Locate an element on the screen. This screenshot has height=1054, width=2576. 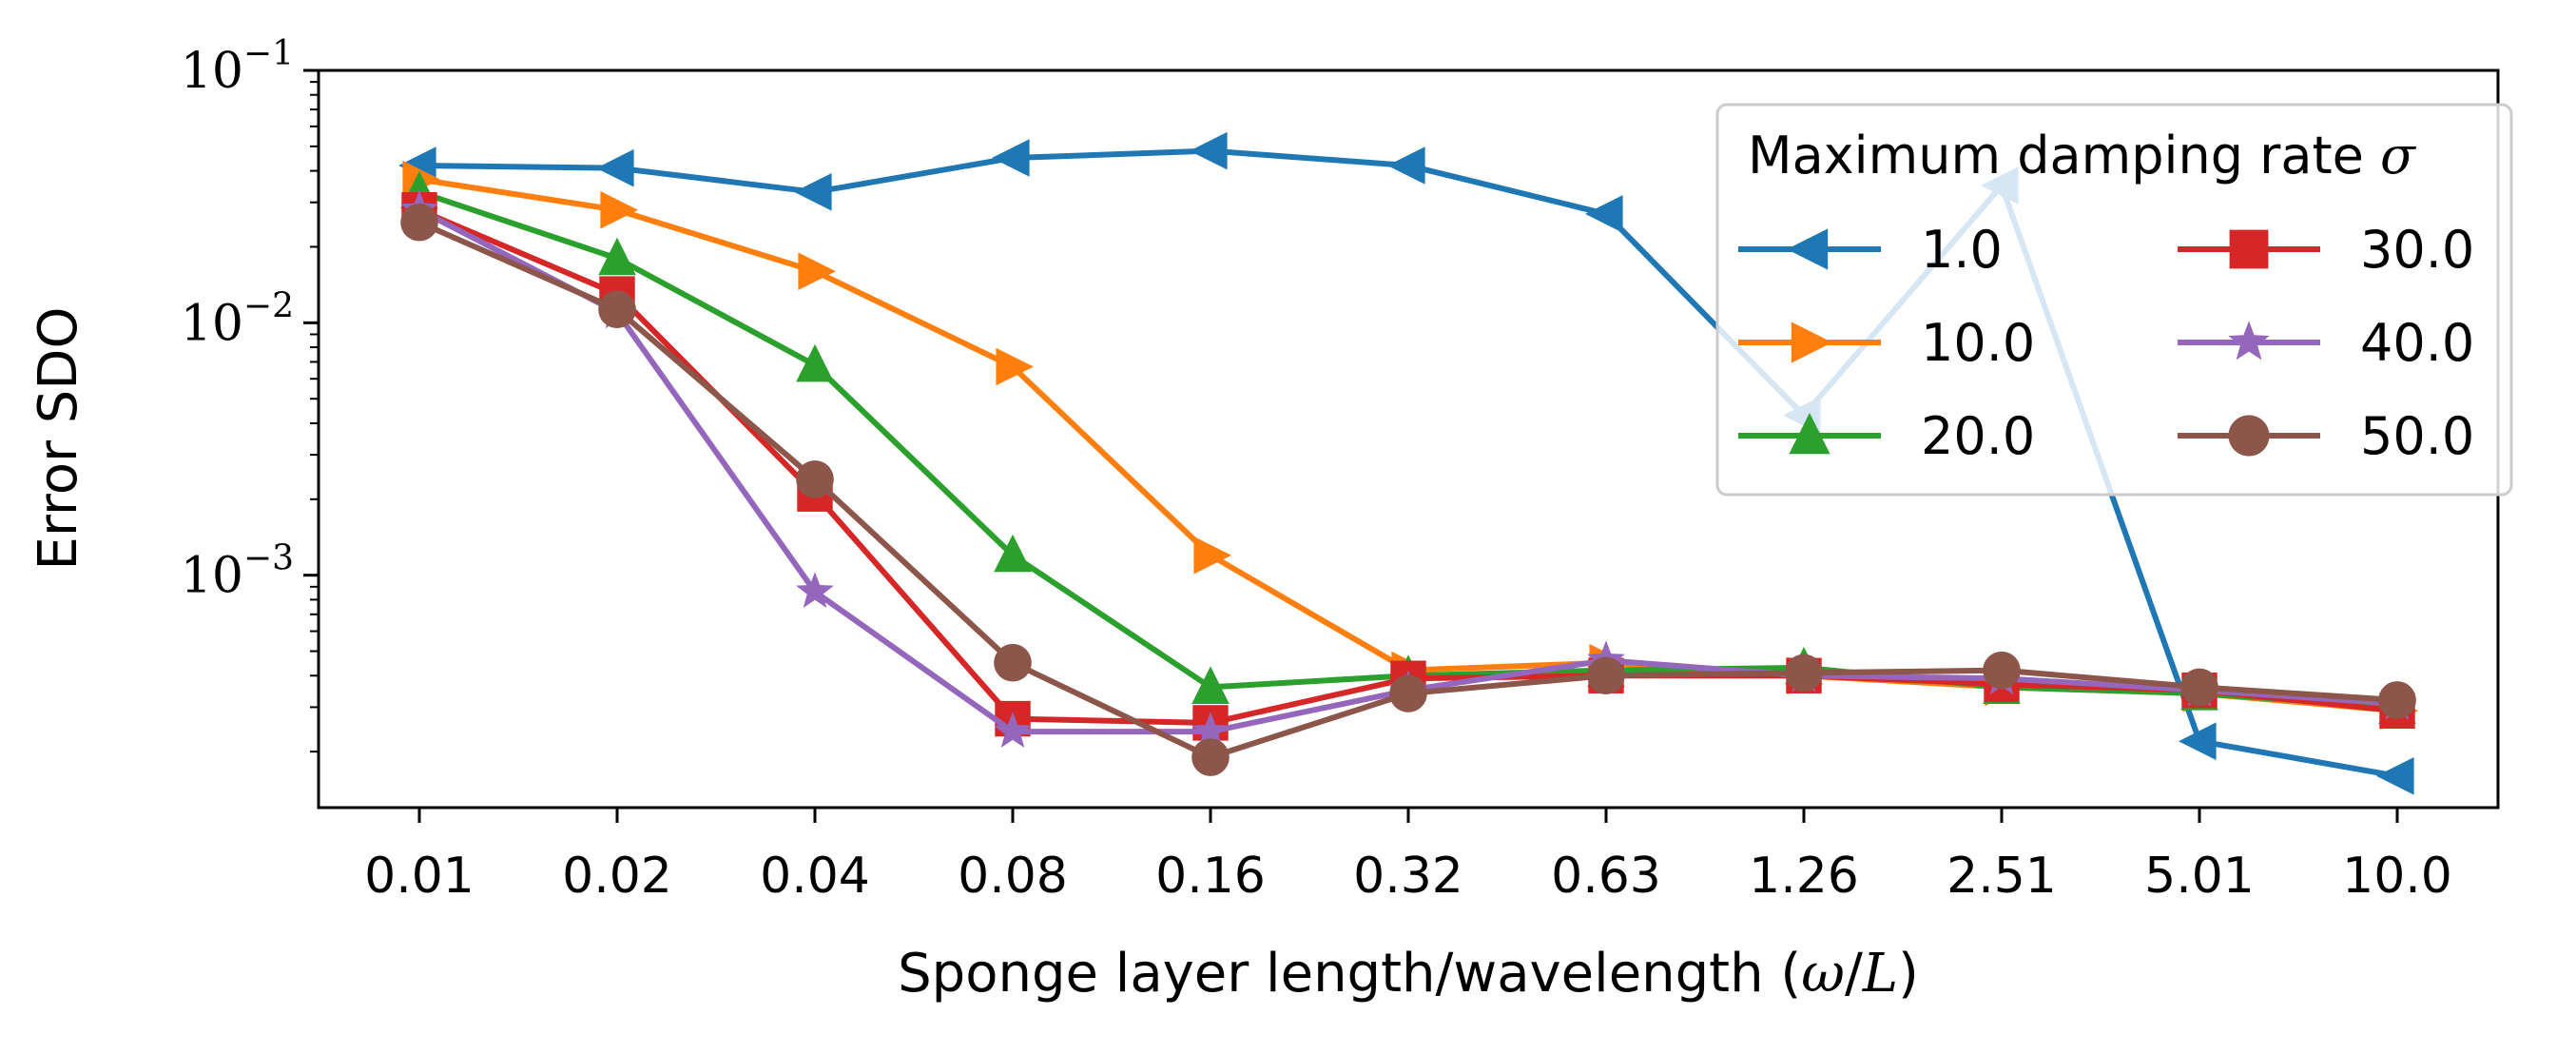
legend-entry-20.0: 20.0 is located at coordinates (1886, 436).